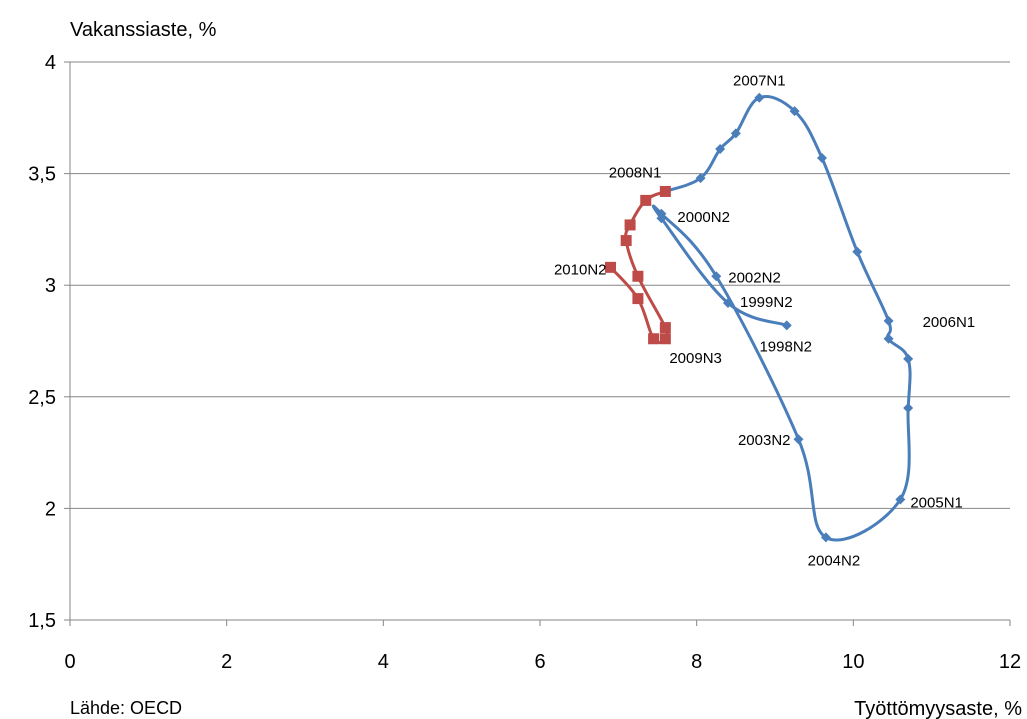 The image size is (1027, 719). I want to click on y-tick-label: 2,5, so click(42, 398).